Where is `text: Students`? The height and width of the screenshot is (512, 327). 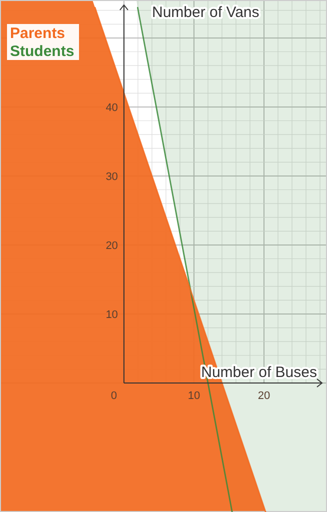
text: Students is located at coordinates (42, 51).